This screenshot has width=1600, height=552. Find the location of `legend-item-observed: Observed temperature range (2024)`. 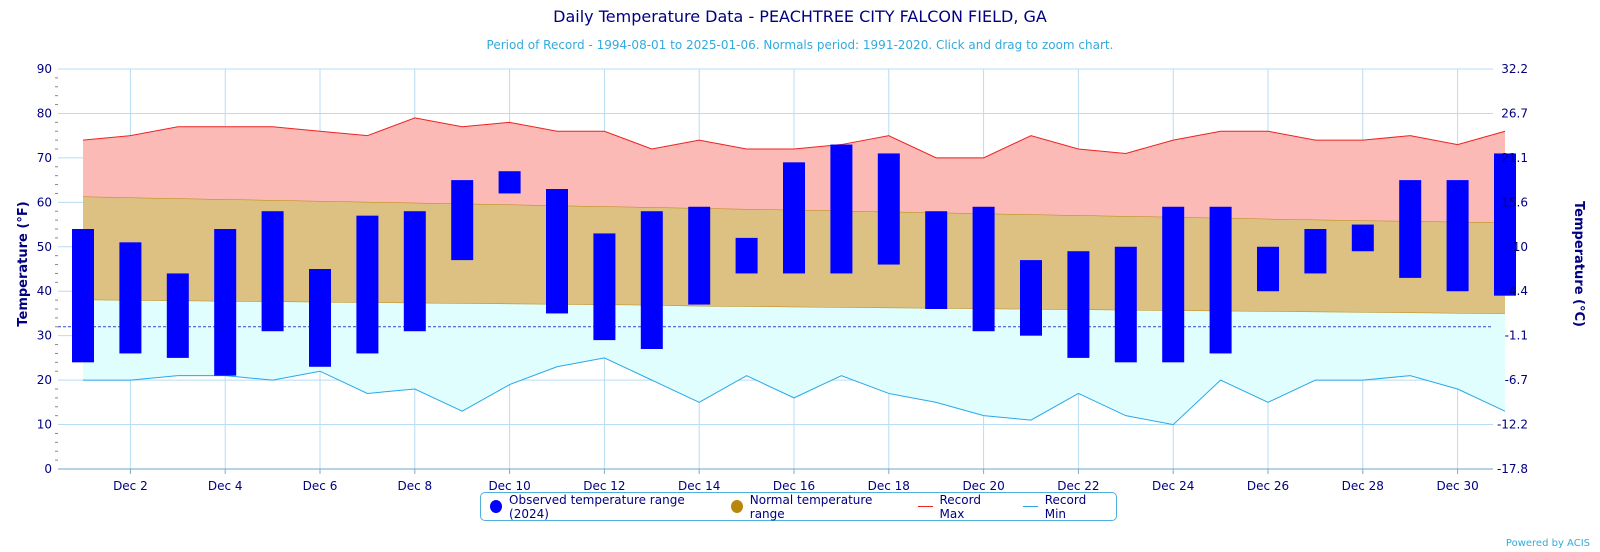

legend-item-observed: Observed temperature range (2024) is located at coordinates (601, 507).